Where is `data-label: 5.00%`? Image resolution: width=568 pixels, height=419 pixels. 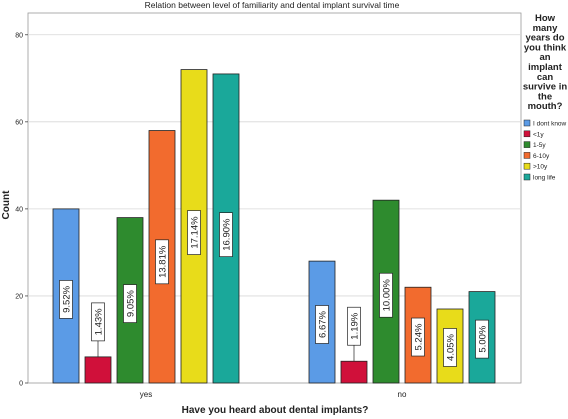
data-label: 5.00% is located at coordinates (482, 339).